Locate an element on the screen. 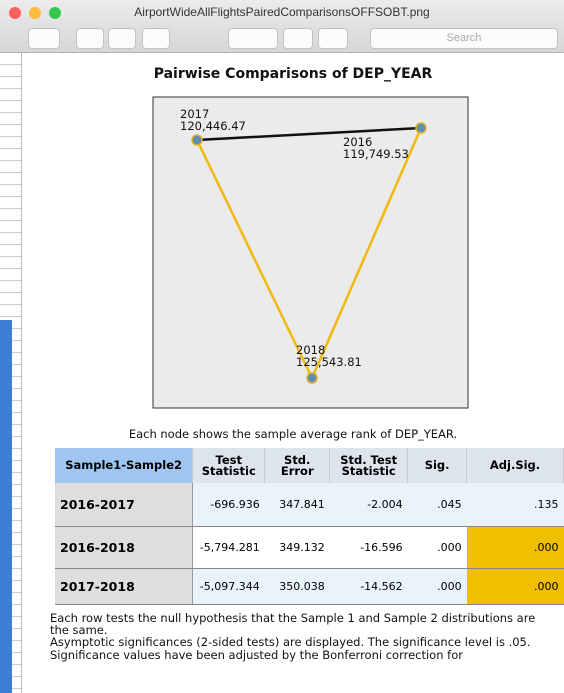 The width and height of the screenshot is (564, 693). diagram-title: Pairwise Comparisons of DEP_YEAR is located at coordinates (293, 74).